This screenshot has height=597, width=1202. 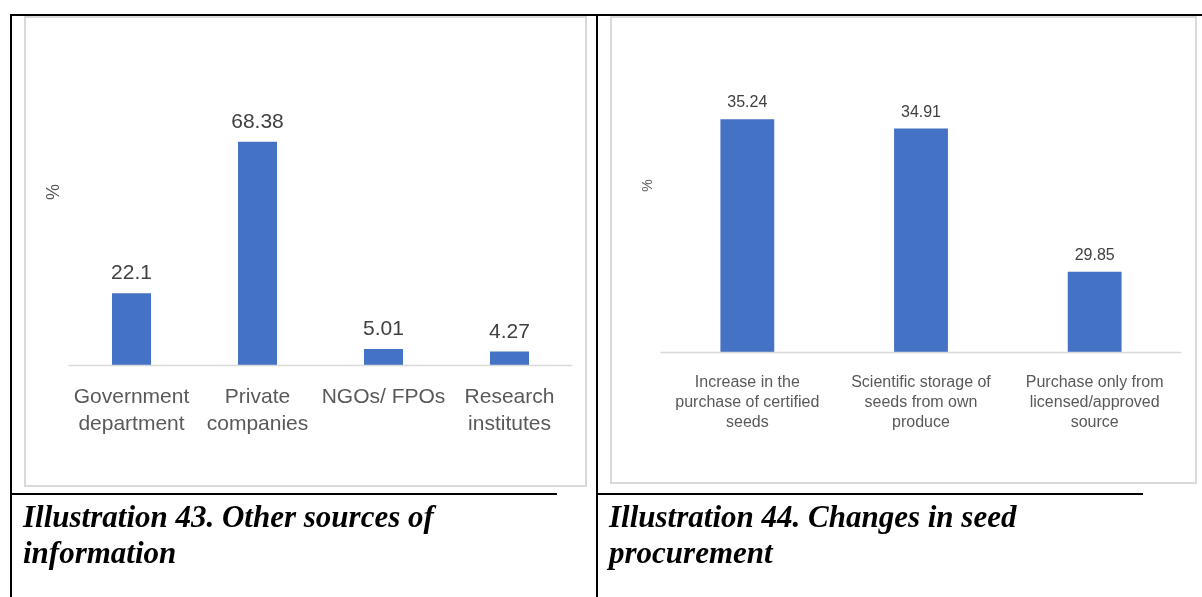 What do you see at coordinates (257, 120) in the screenshot?
I see `data-label: 68.38` at bounding box center [257, 120].